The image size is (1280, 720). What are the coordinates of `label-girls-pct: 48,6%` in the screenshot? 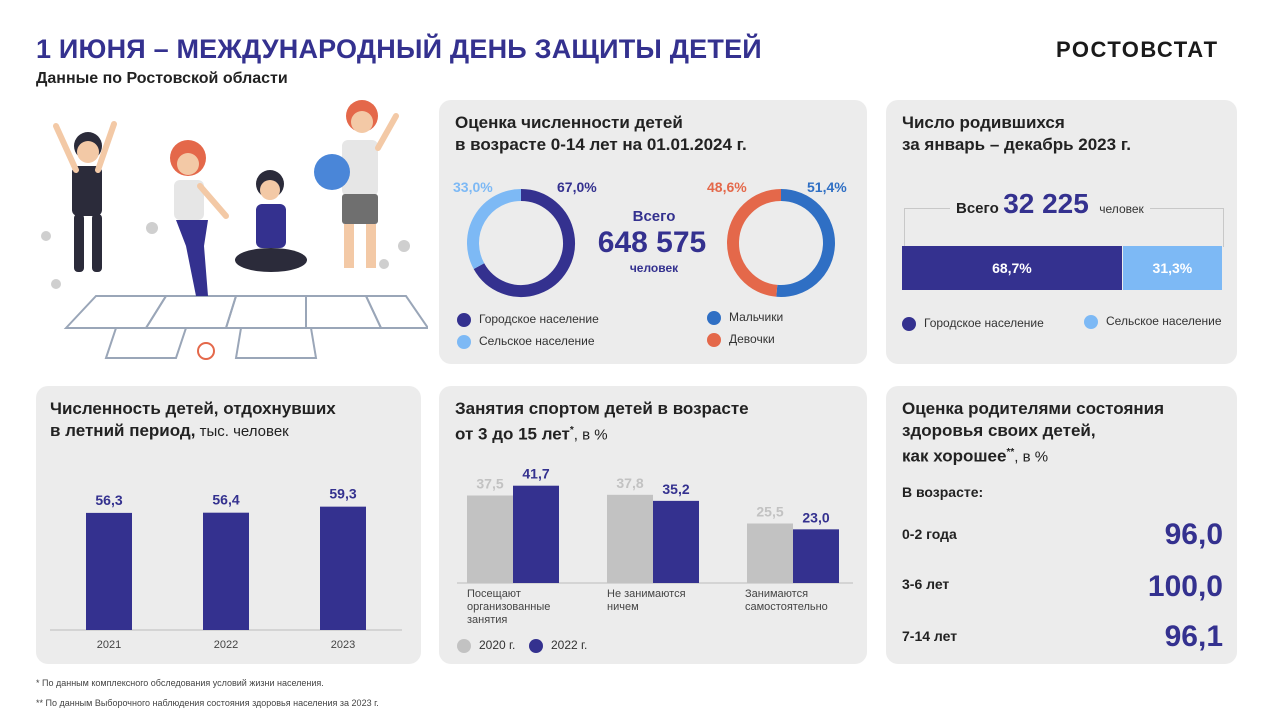 It's located at (727, 187).